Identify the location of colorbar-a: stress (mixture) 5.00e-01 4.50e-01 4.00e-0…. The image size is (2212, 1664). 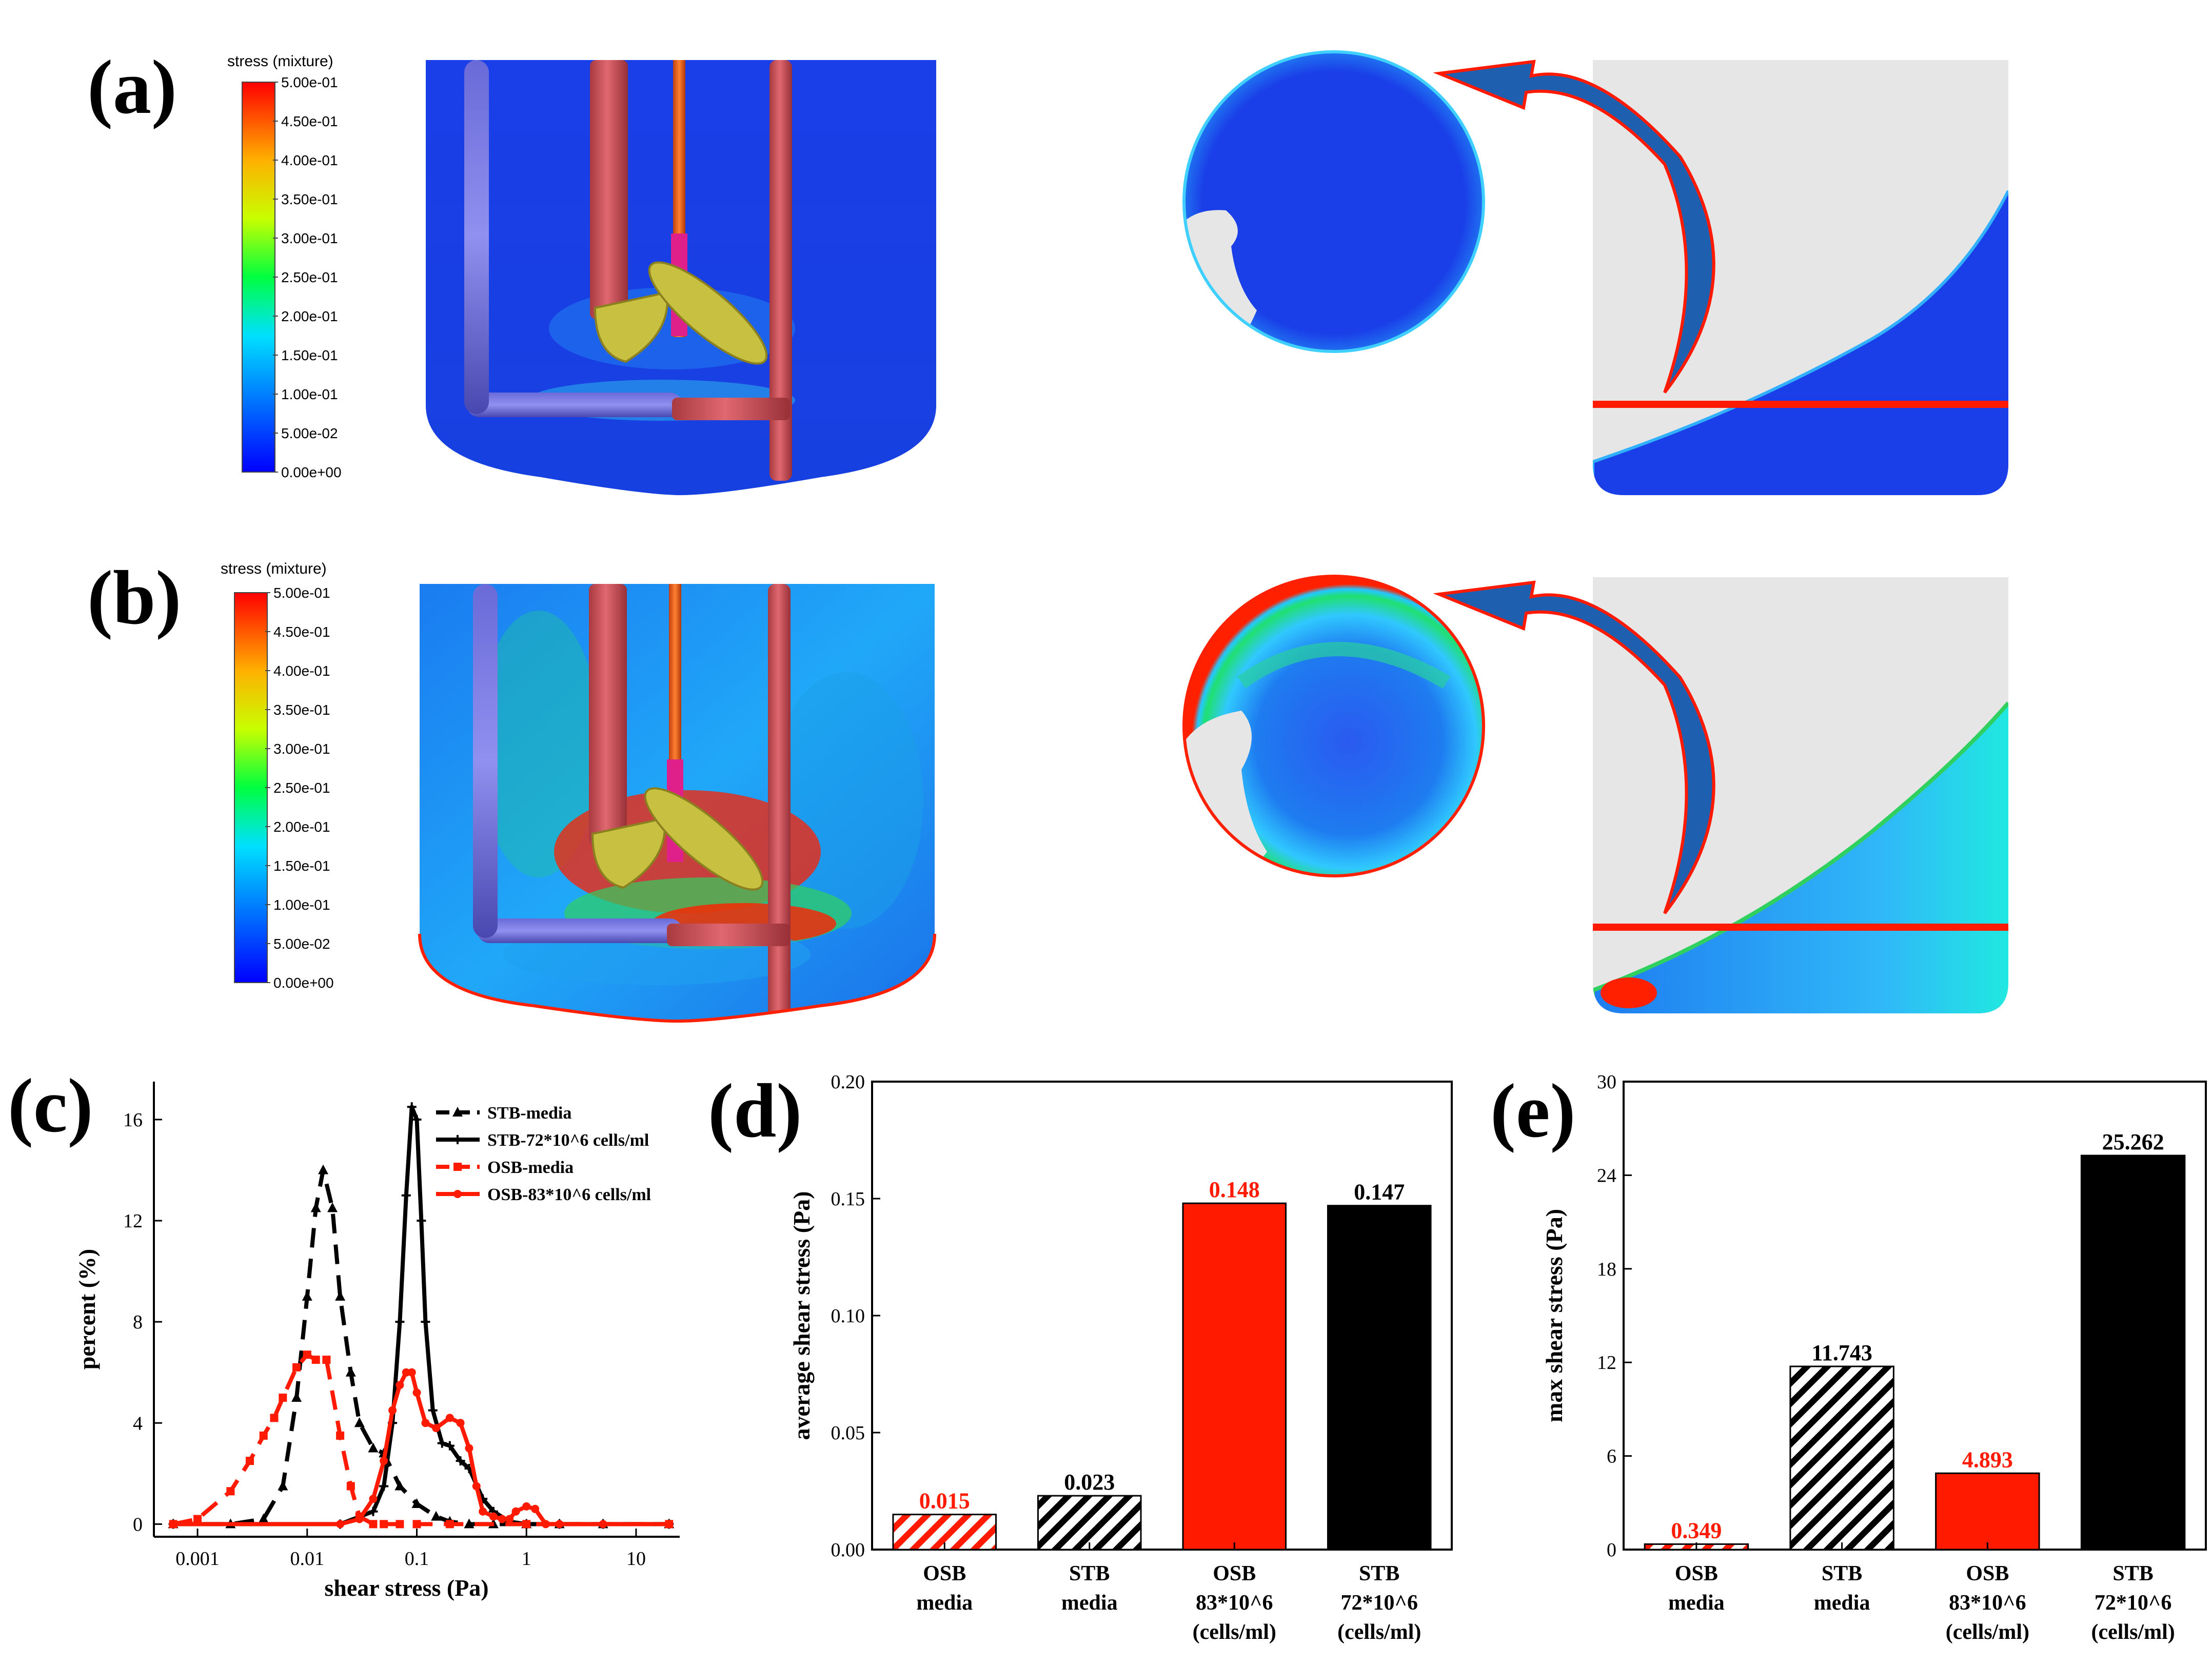
(284, 266).